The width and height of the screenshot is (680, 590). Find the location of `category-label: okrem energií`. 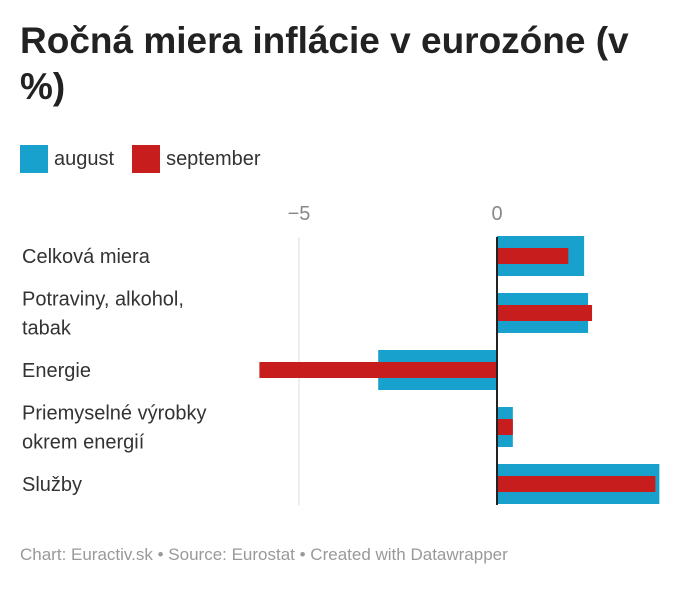

category-label: okrem energií is located at coordinates (83, 443).